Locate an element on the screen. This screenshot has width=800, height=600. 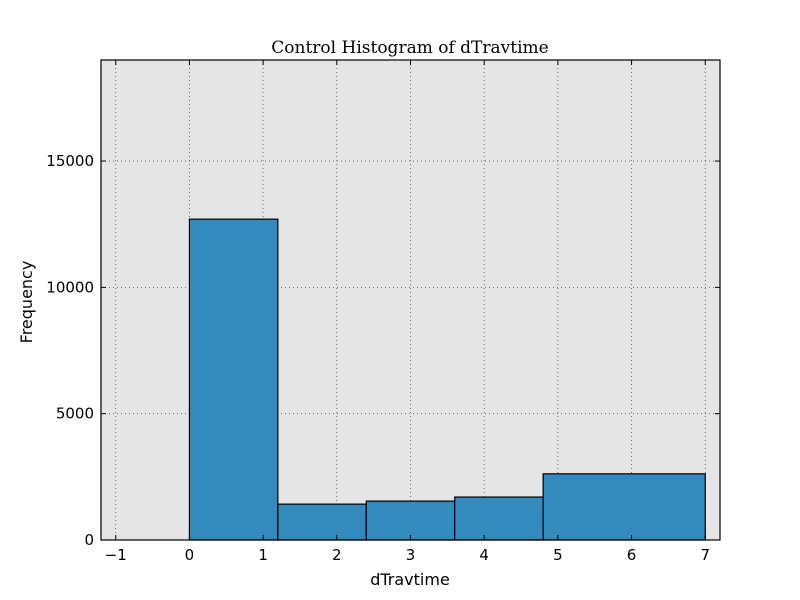
x-tick-labels: −1 0 1 2 3 4 5 6 7 is located at coordinates (407, 555).